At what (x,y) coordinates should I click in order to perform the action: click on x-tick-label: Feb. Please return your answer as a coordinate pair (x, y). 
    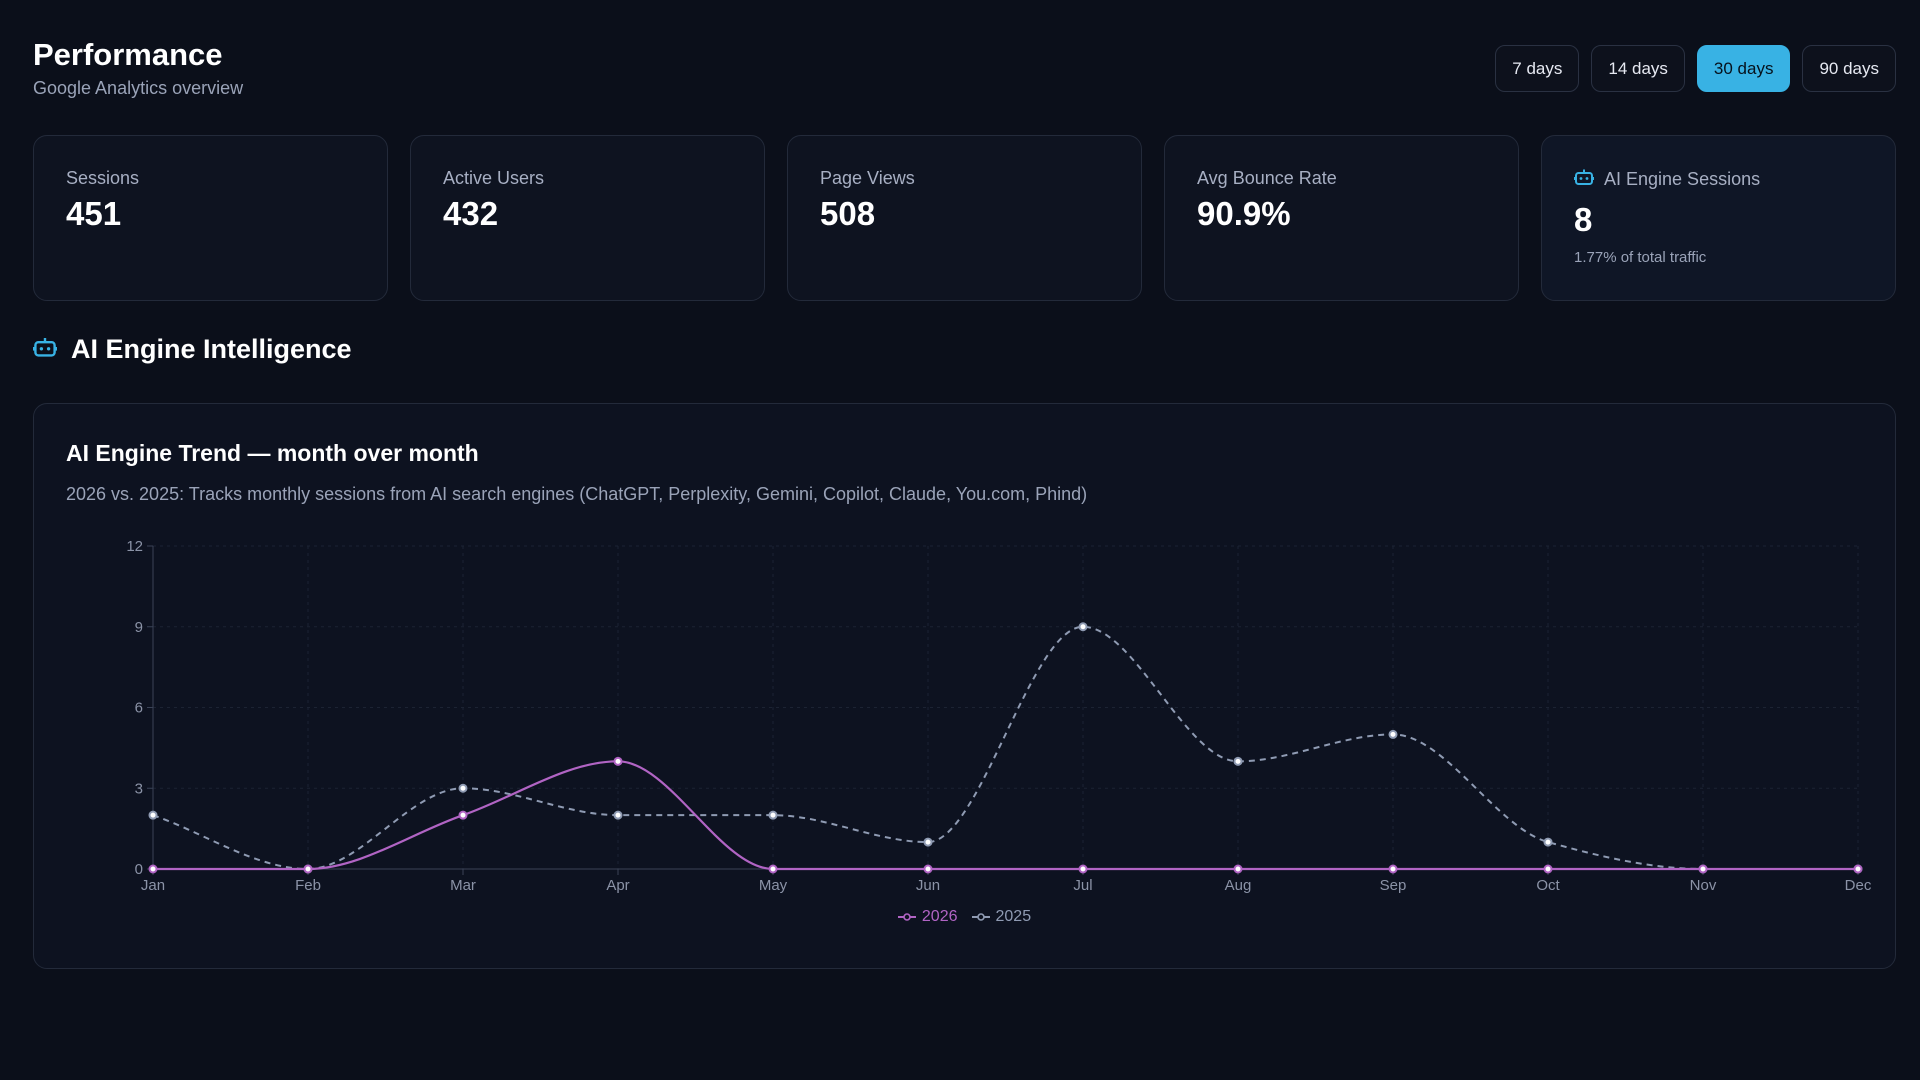
    Looking at the image, I should click on (308, 885).